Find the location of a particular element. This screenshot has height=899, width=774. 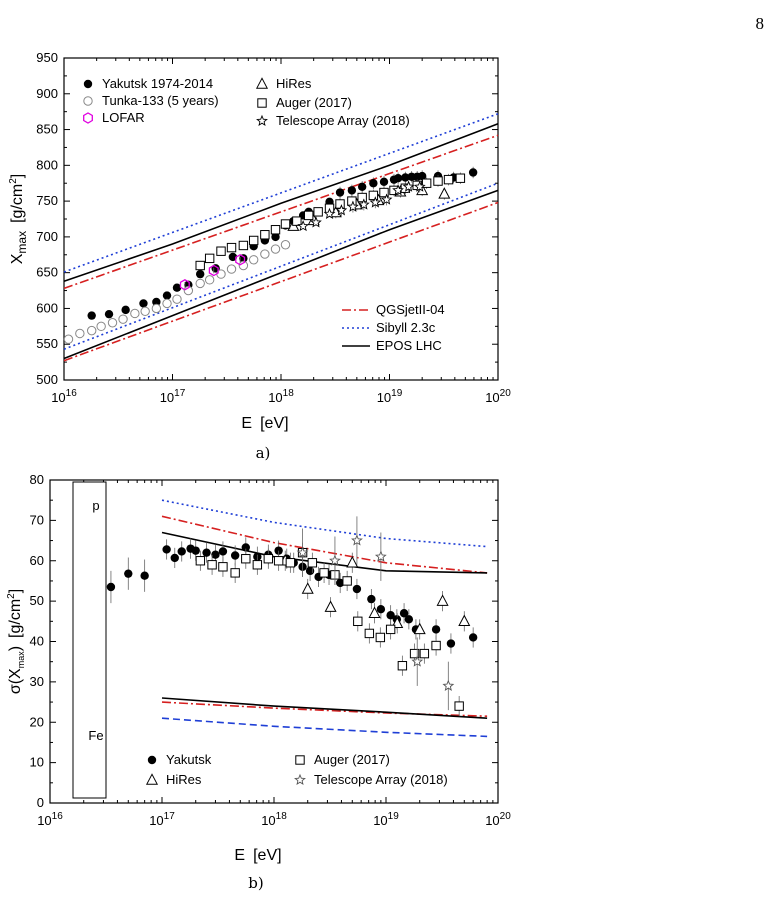

x-tick-label: 1016 is located at coordinates (64, 396).